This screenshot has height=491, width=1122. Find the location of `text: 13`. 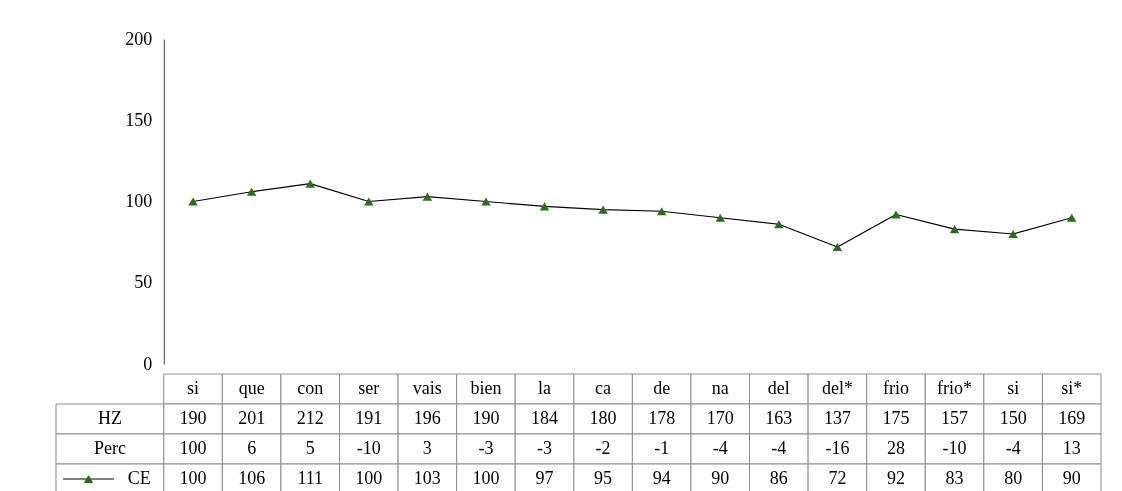

text: 13 is located at coordinates (1071, 448).